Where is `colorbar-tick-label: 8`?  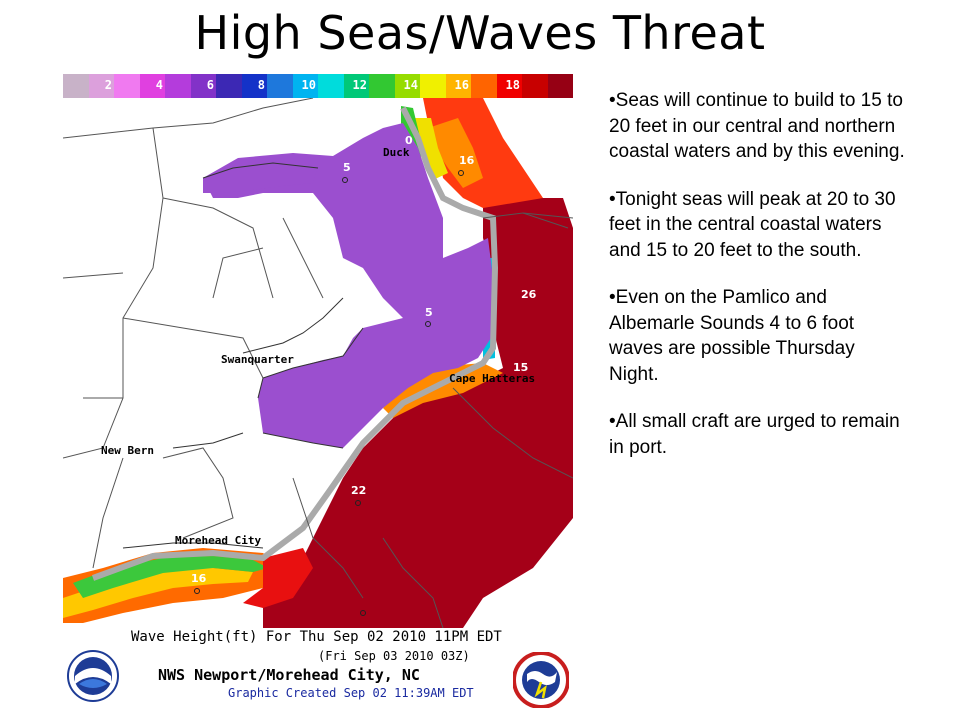 colorbar-tick-label: 8 is located at coordinates (261, 85).